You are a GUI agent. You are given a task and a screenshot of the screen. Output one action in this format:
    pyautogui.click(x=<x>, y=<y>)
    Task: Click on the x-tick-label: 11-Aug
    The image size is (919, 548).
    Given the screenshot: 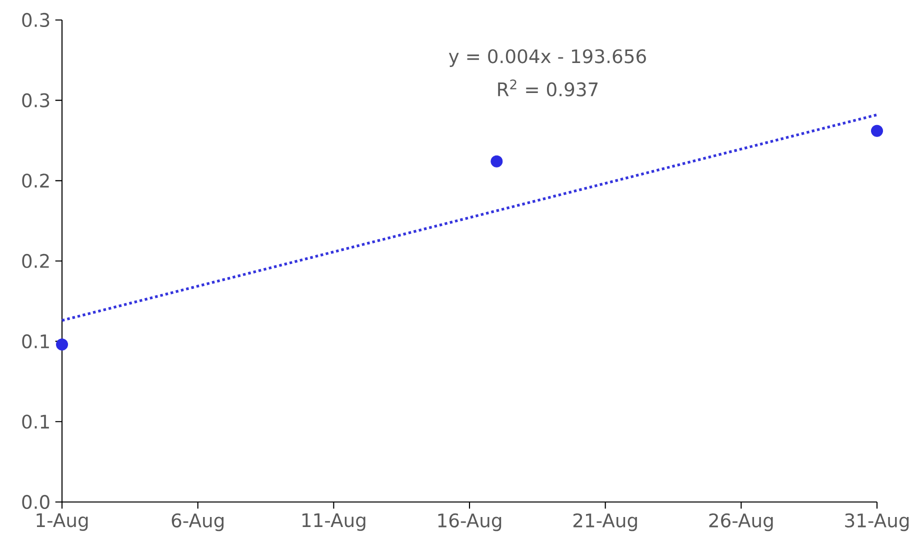 What is the action you would take?
    pyautogui.click(x=334, y=522)
    